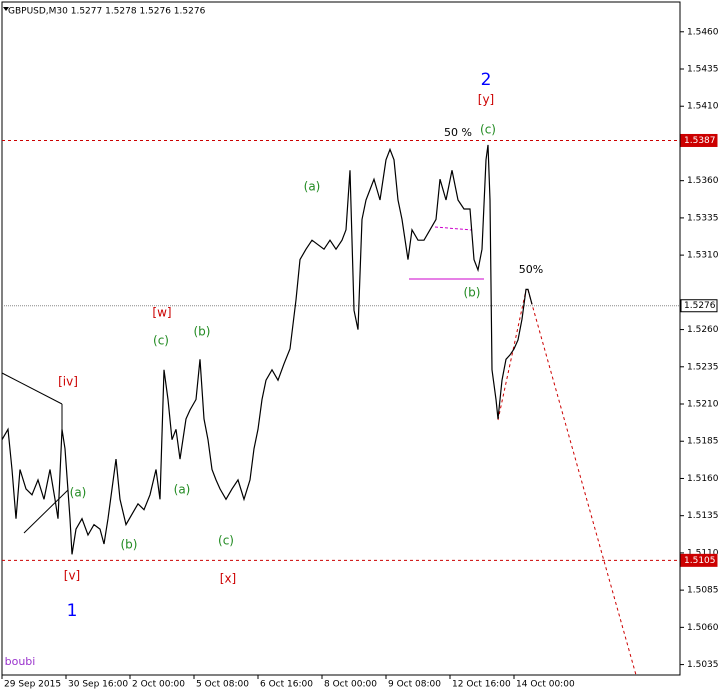 The image size is (720, 693). What do you see at coordinates (703, 442) in the screenshot?
I see `y-tick-label: 1.5185` at bounding box center [703, 442].